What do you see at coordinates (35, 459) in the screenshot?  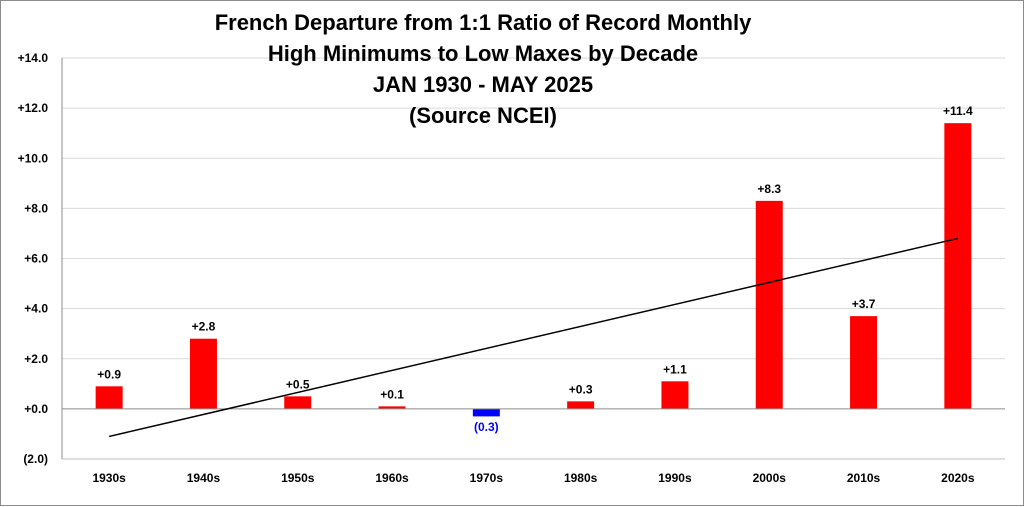 I see `y-tick-label: (2.0)` at bounding box center [35, 459].